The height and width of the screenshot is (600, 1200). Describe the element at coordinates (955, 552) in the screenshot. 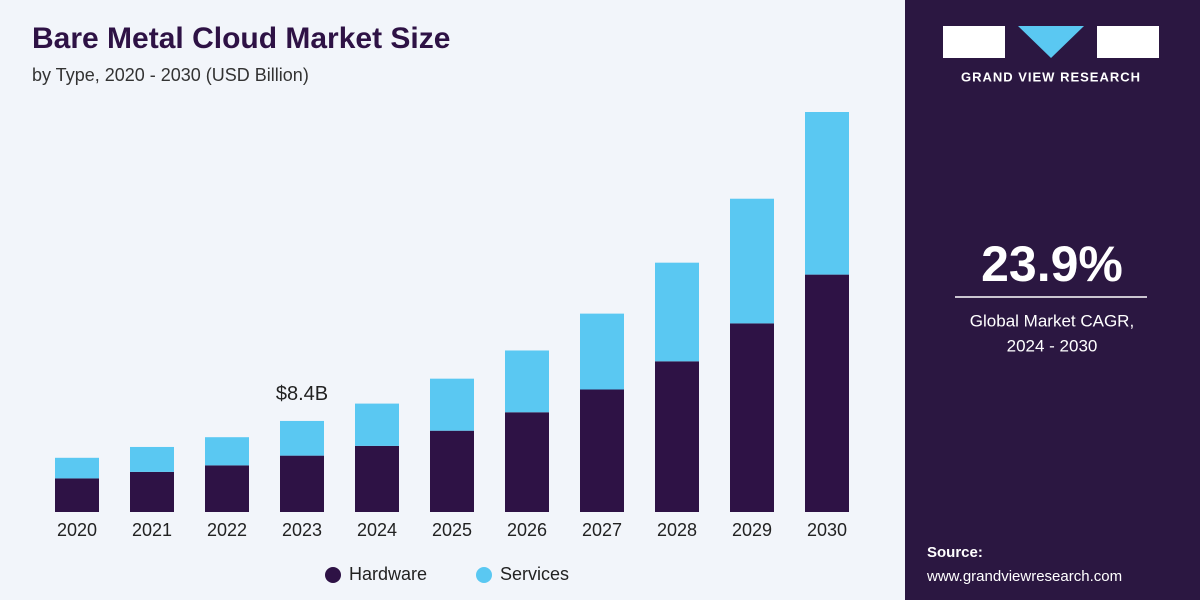

I see `source-label: Source:` at that location.